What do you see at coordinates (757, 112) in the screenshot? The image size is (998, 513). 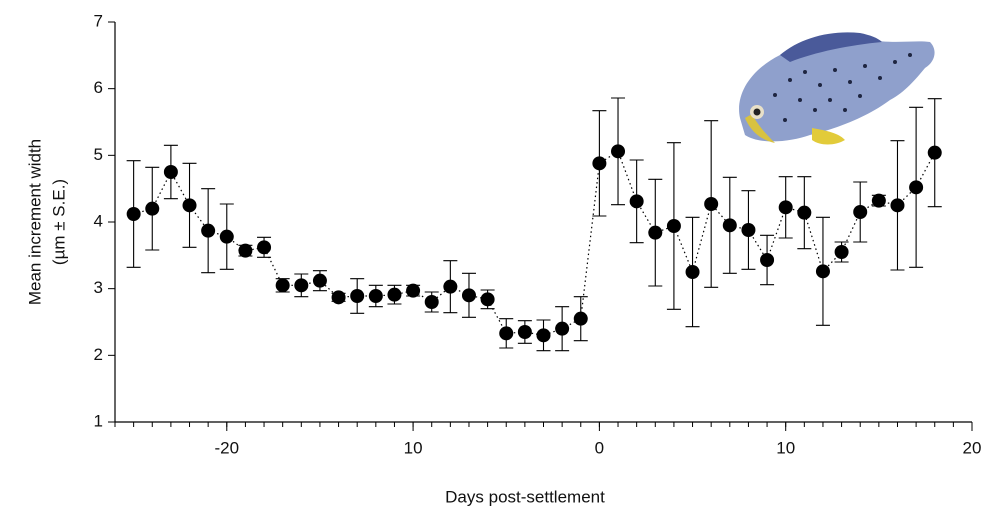 I see `fish-pupil` at bounding box center [757, 112].